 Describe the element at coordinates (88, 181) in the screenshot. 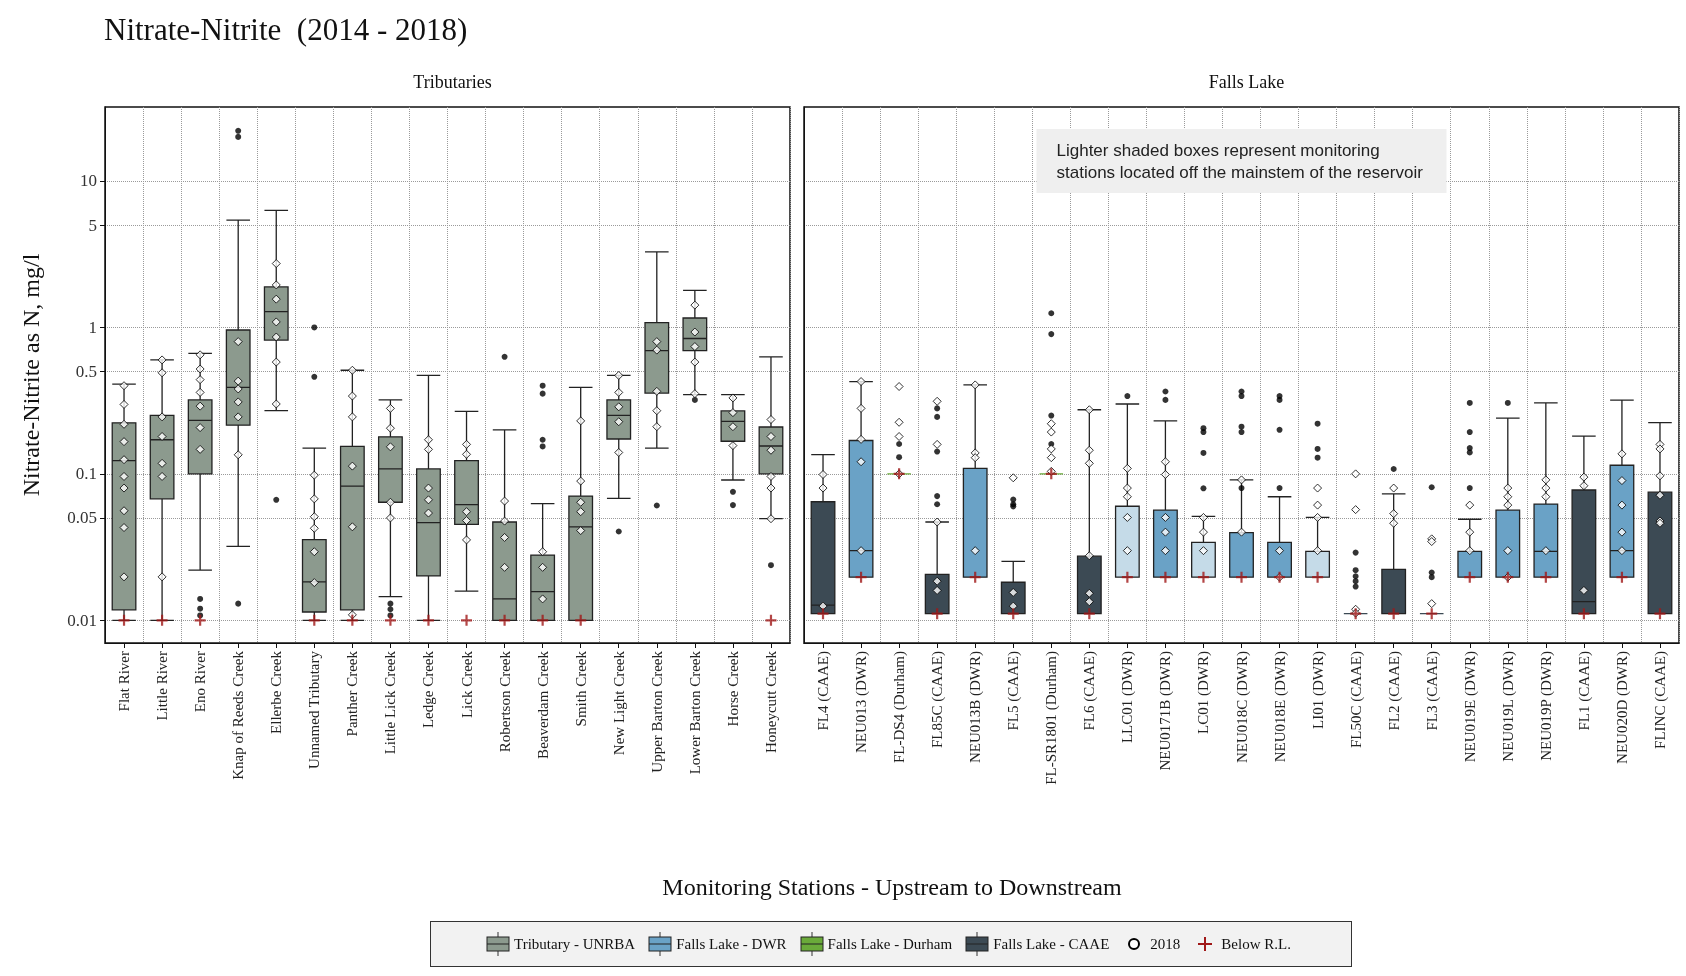

I see `y-tick-label: 10` at that location.